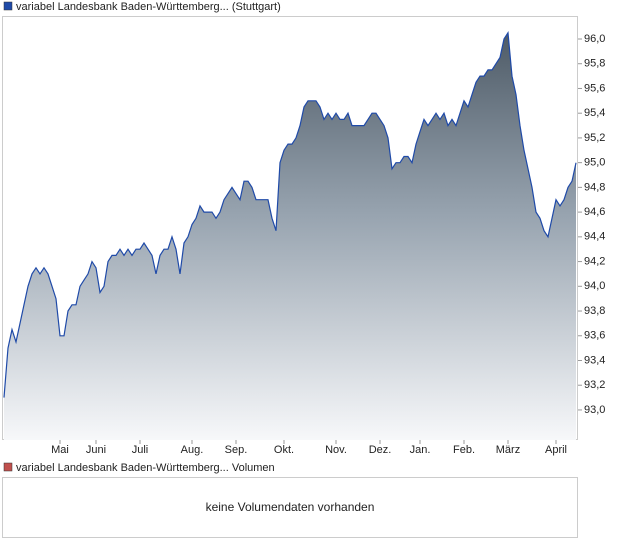 The image size is (620, 546). What do you see at coordinates (594, 237) in the screenshot?
I see `y-tick-label: 94,4` at bounding box center [594, 237].